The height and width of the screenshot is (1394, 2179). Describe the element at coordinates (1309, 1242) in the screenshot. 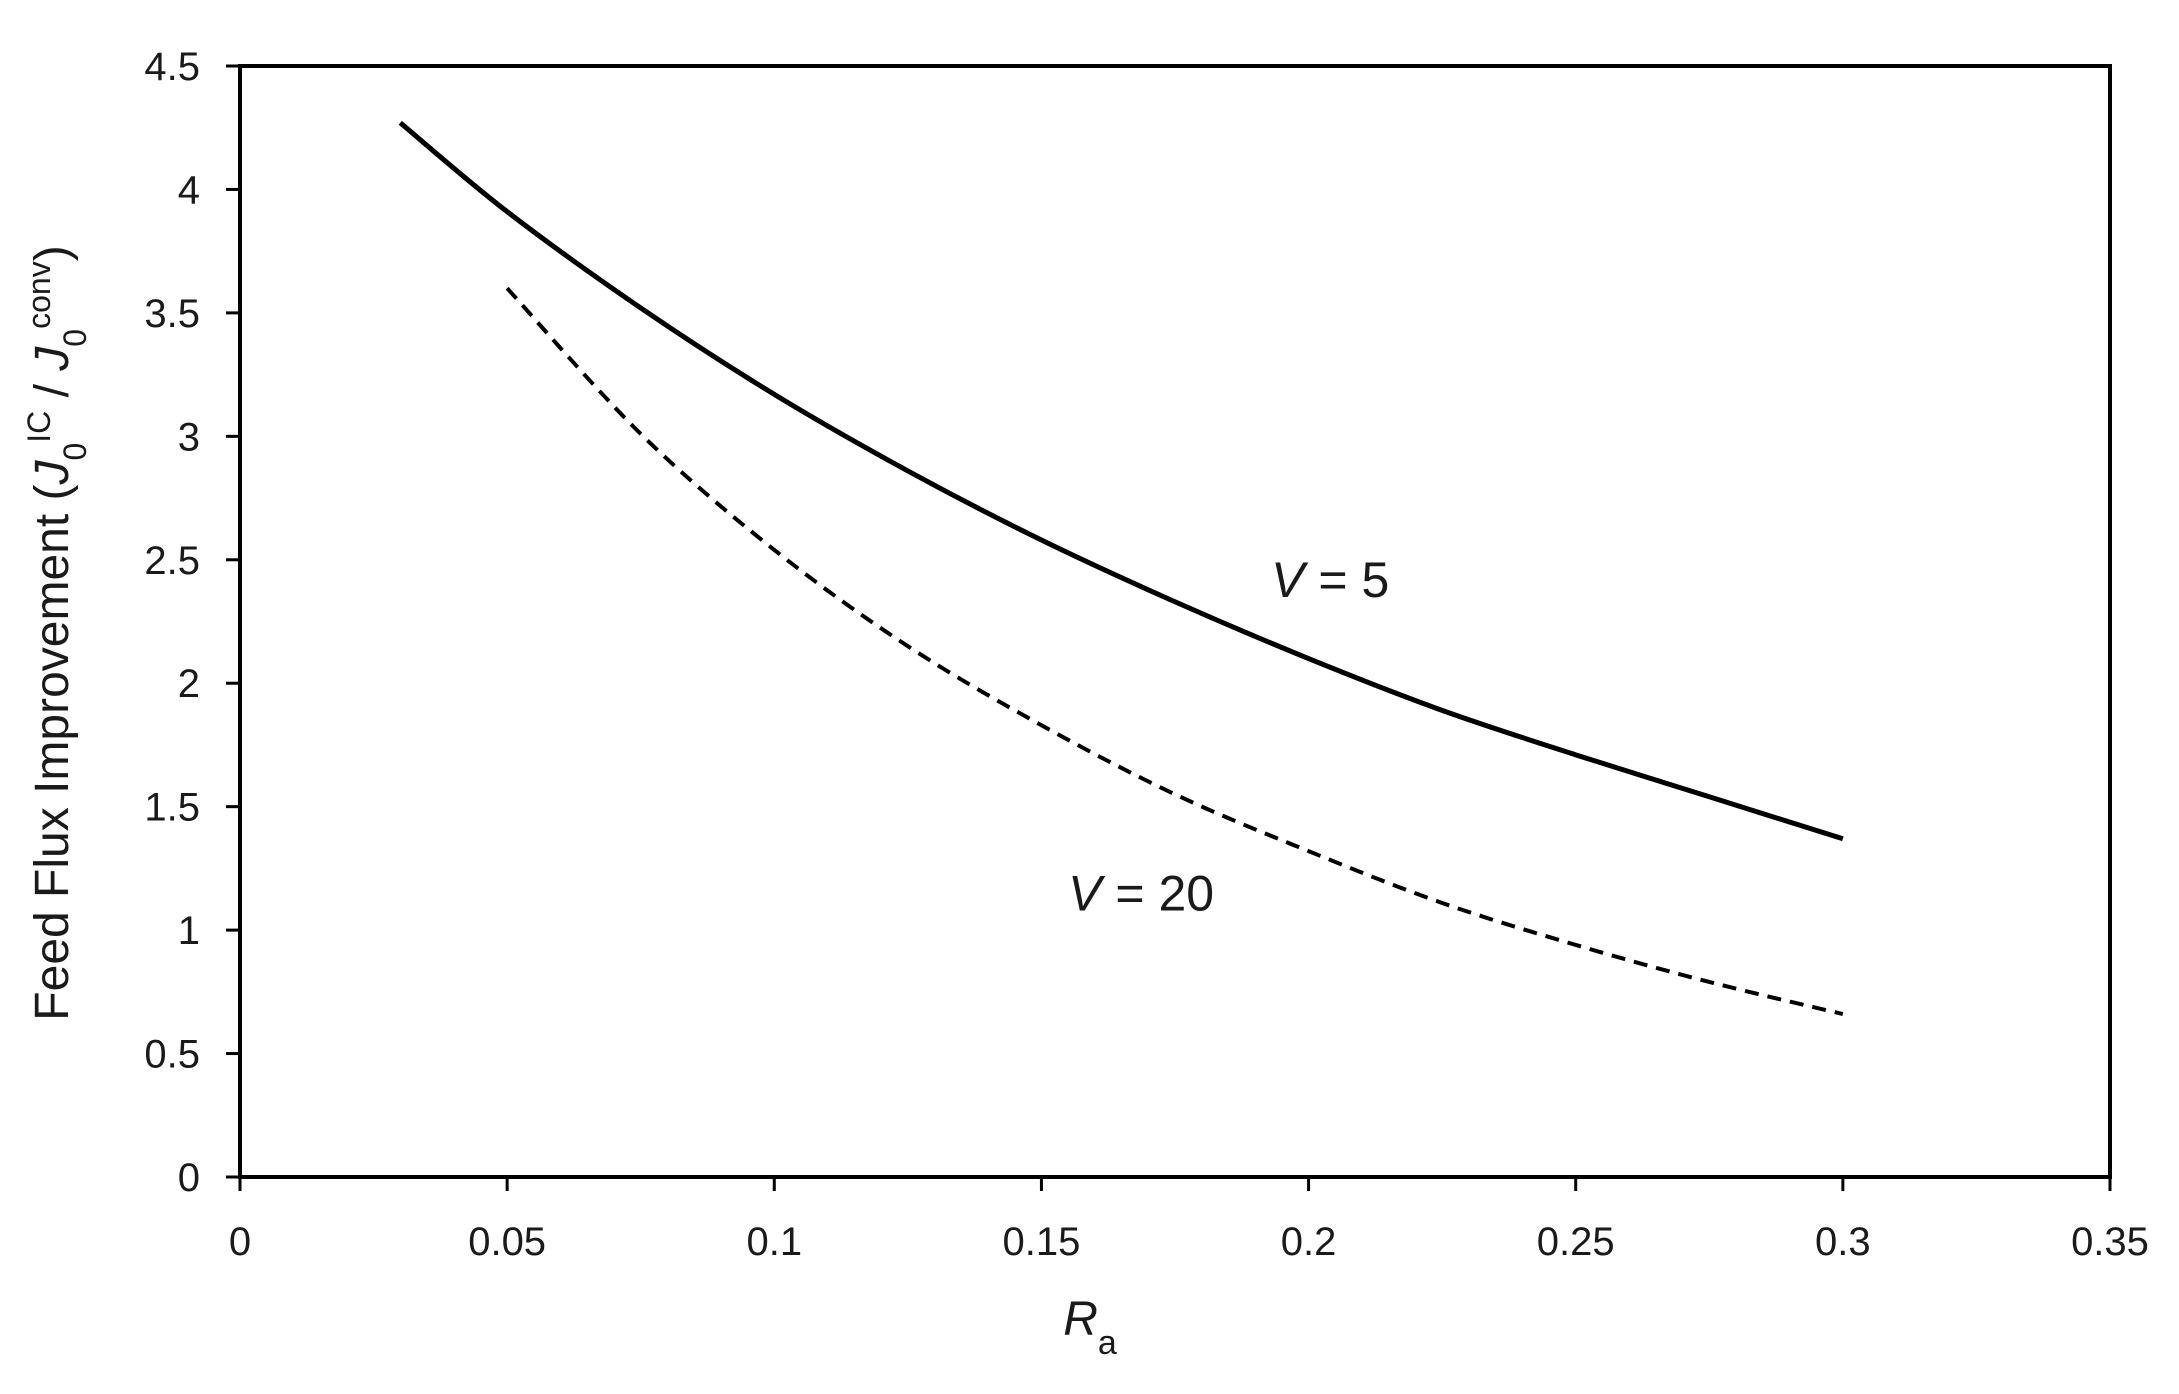

I see `x-tick-label: 0.2` at that location.